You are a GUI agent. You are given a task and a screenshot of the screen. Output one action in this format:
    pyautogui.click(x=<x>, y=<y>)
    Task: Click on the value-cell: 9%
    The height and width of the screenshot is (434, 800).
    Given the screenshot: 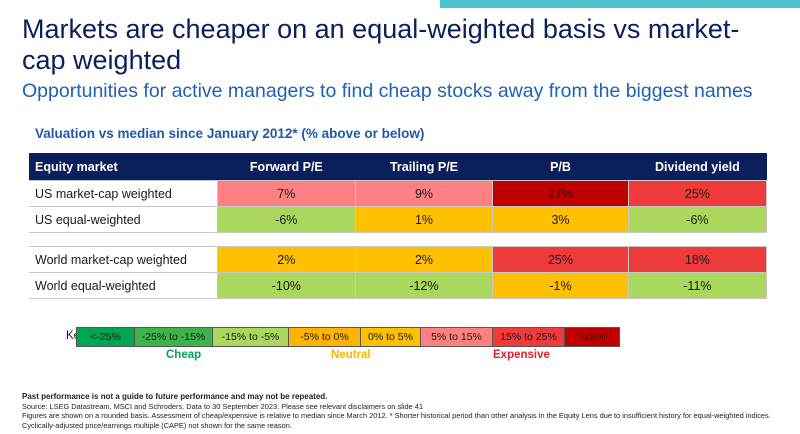 What is the action you would take?
    pyautogui.click(x=424, y=193)
    